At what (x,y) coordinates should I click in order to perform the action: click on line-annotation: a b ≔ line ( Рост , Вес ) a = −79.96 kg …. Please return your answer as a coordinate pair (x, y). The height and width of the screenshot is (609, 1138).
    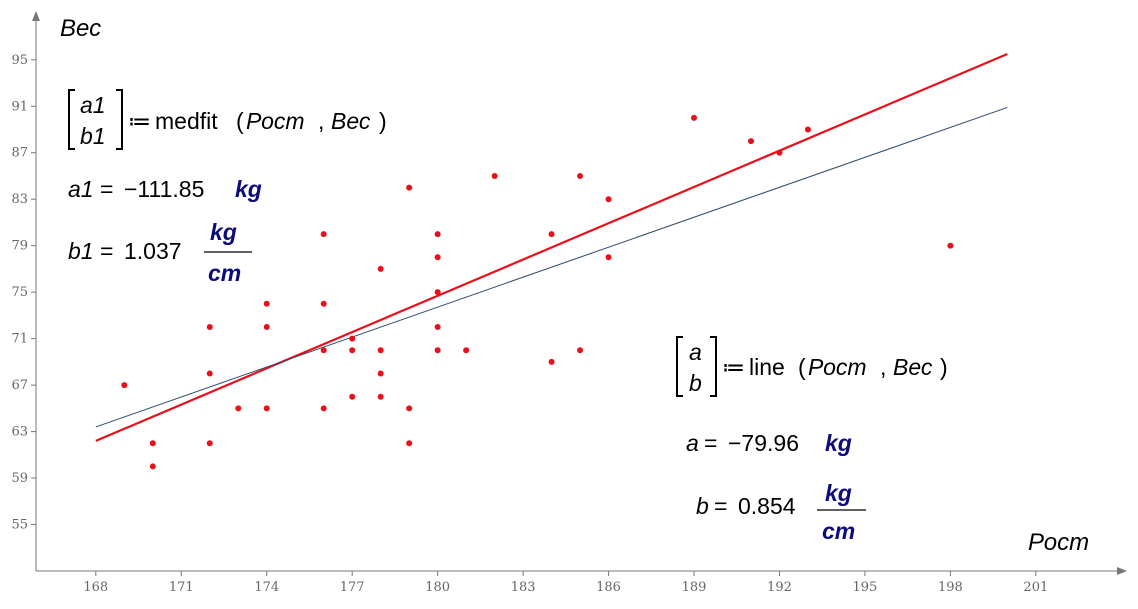
    Looking at the image, I should click on (812, 440).